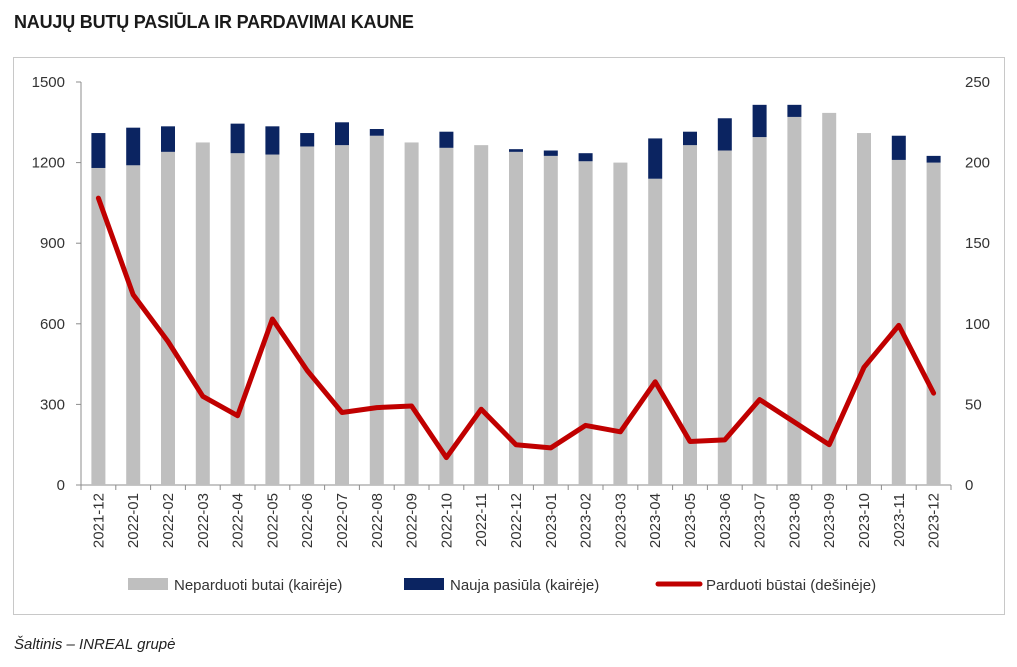  What do you see at coordinates (307, 520) in the screenshot?
I see `x-tick-label: 2022-06` at bounding box center [307, 520].